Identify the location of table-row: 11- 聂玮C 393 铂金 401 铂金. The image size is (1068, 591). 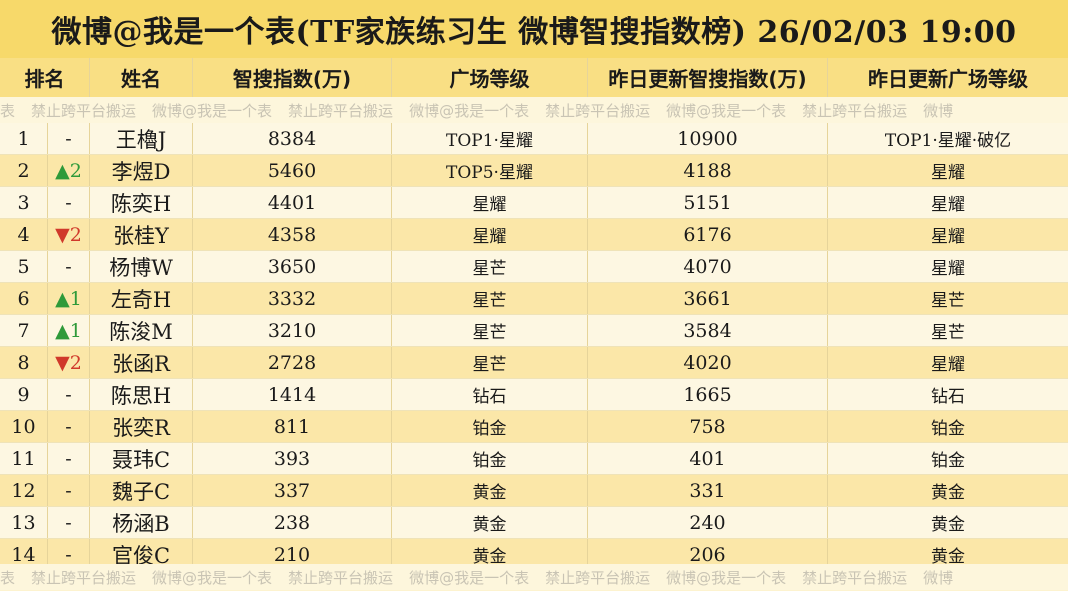
(534, 459).